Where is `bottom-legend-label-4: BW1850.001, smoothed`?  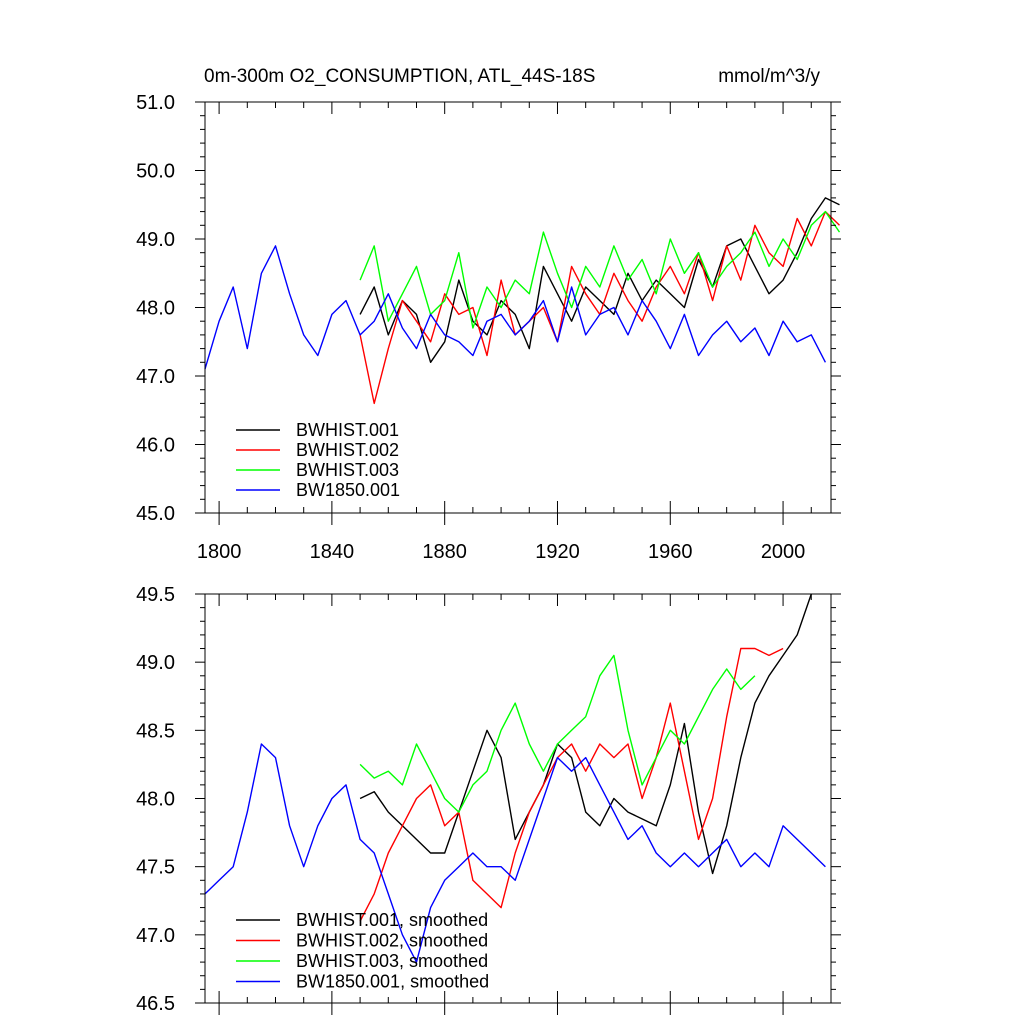
bottom-legend-label-4: BW1850.001, smoothed is located at coordinates (392, 982).